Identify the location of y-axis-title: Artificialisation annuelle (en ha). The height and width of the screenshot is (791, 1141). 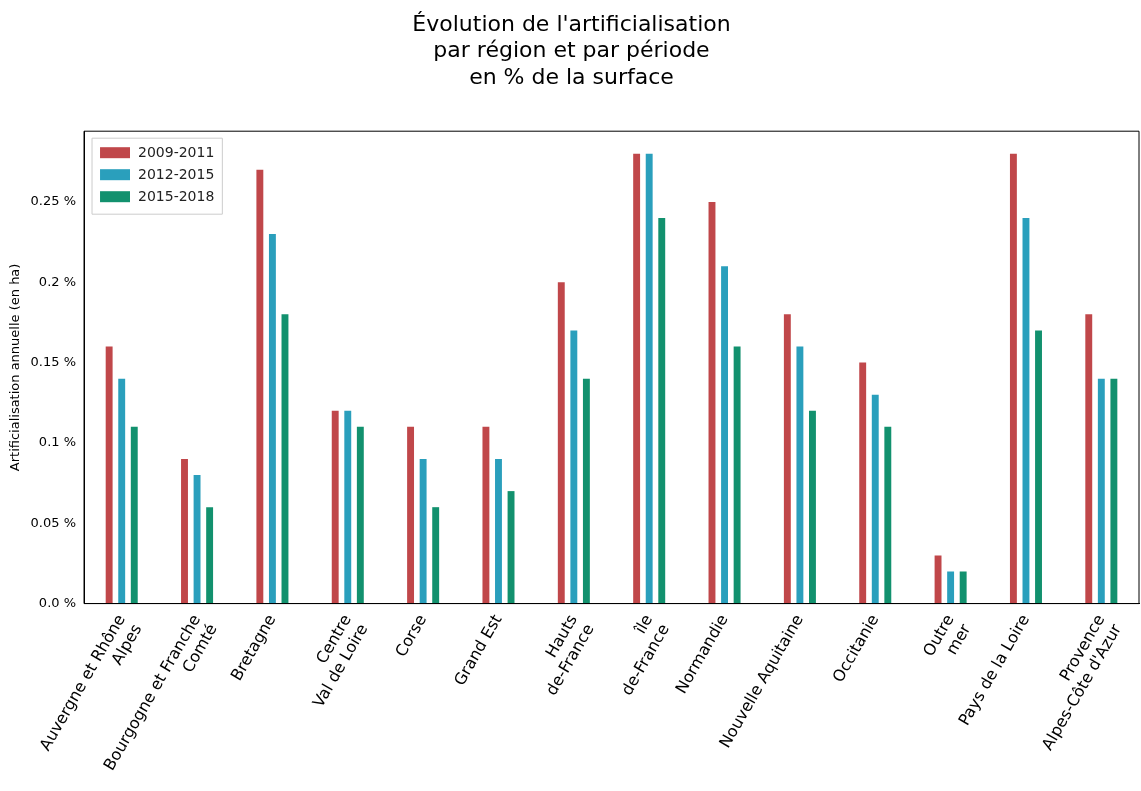
(15, 367).